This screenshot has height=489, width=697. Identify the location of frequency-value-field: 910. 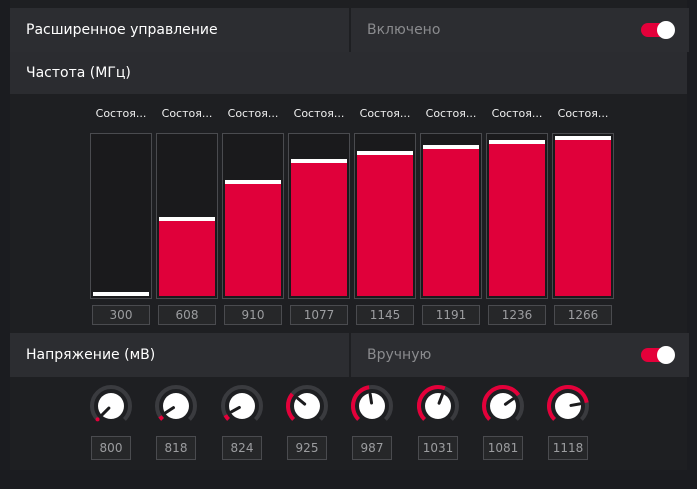
(253, 315).